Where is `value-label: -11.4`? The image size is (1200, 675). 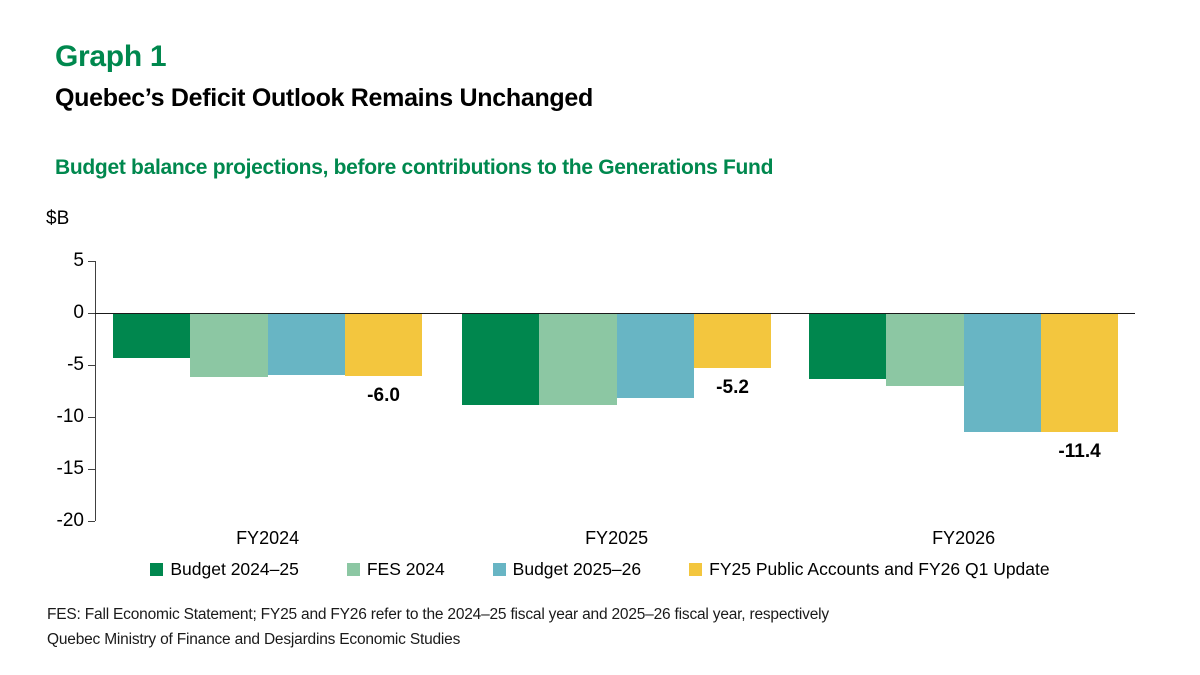
value-label: -11.4 is located at coordinates (1079, 452).